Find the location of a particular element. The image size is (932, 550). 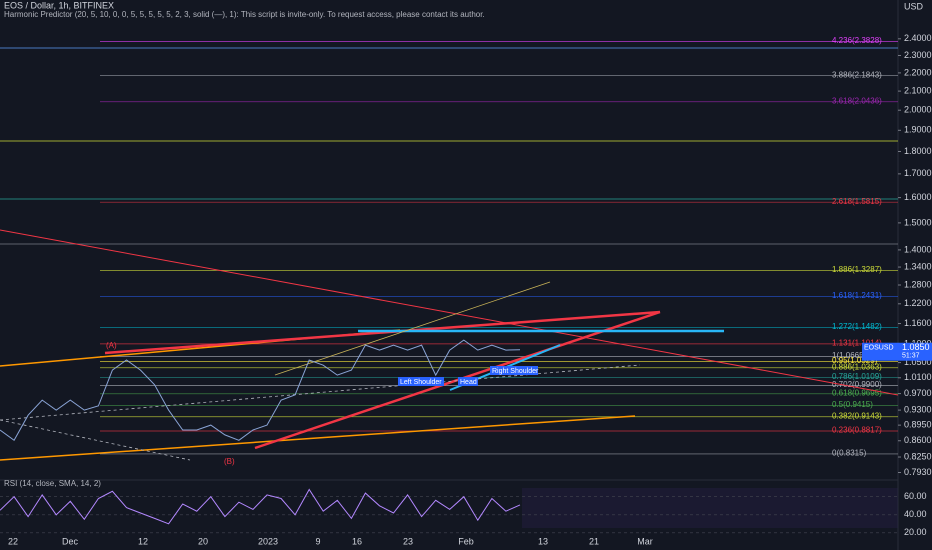

x-tick-label: 23 is located at coordinates (408, 541).